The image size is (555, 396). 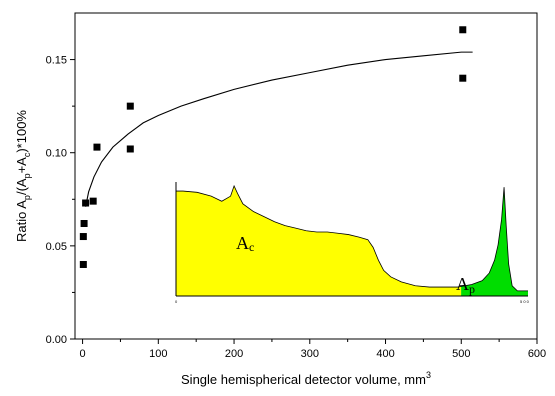 I want to click on x-tick-label: 400, so click(x=385, y=354).